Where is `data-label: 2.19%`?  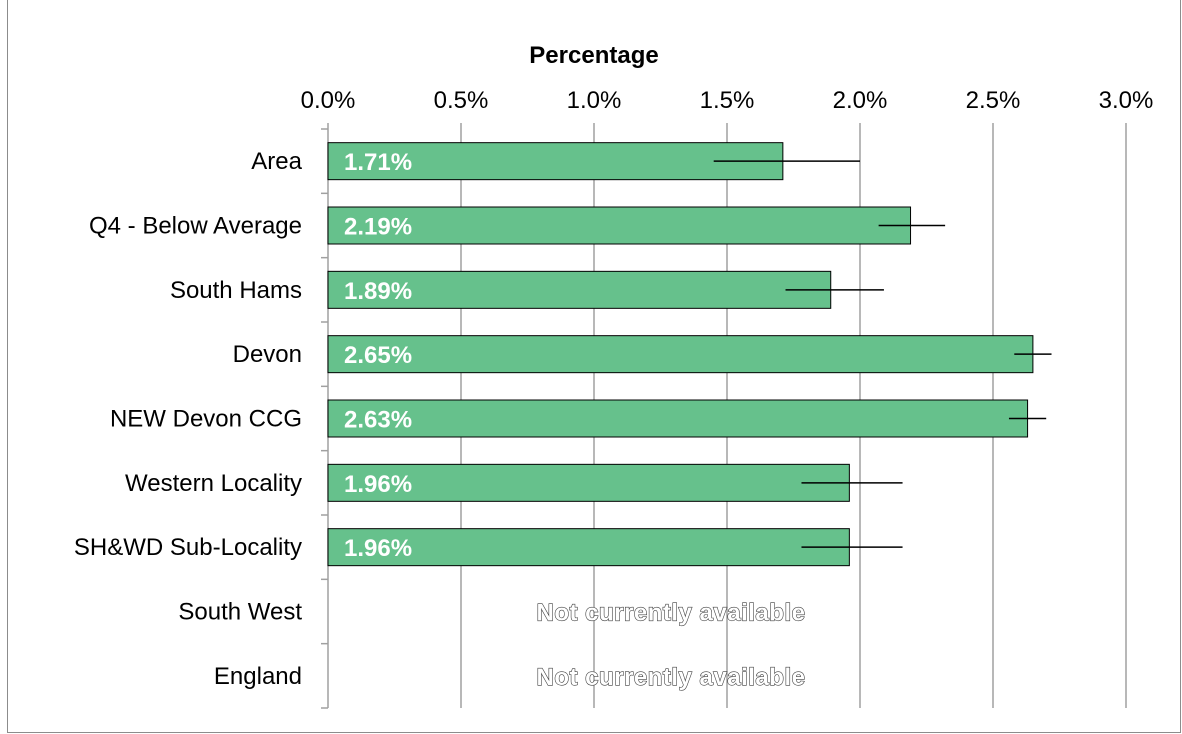 data-label: 2.19% is located at coordinates (378, 227).